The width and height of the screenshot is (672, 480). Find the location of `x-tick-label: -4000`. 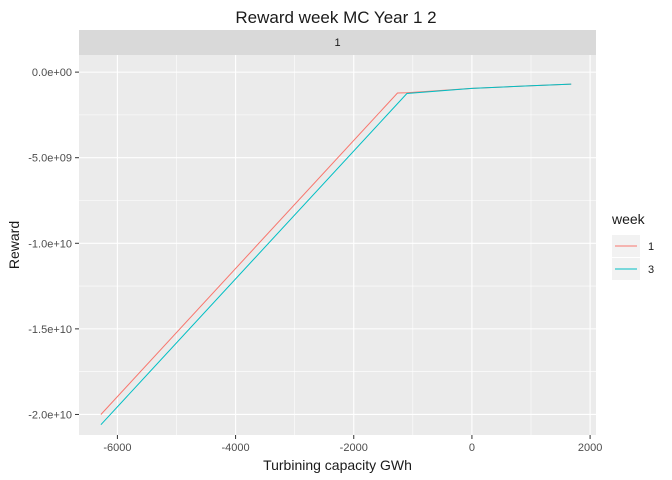

x-tick-label: -4000 is located at coordinates (236, 448).